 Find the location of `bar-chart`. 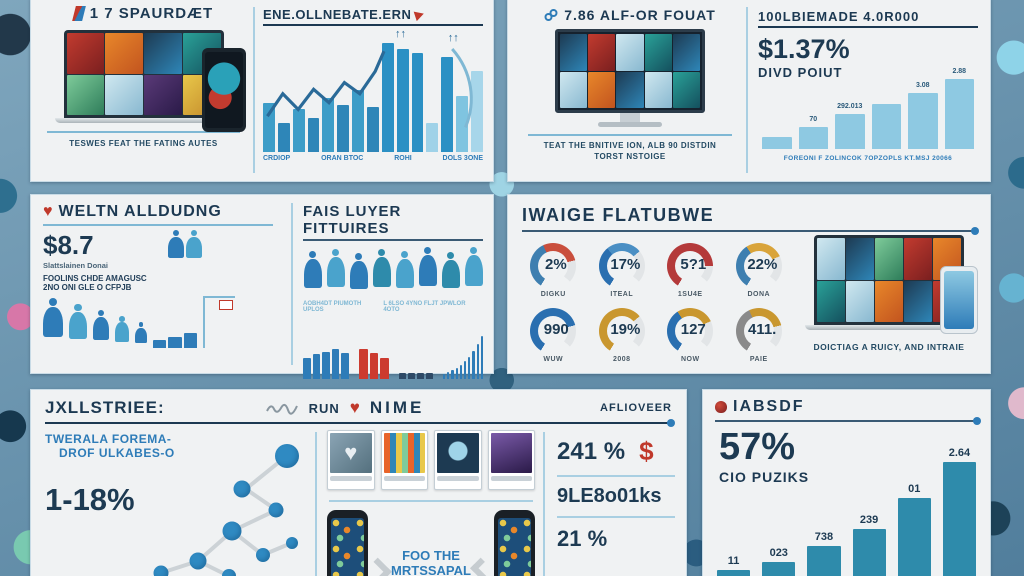

bar-chart is located at coordinates (373, 96).